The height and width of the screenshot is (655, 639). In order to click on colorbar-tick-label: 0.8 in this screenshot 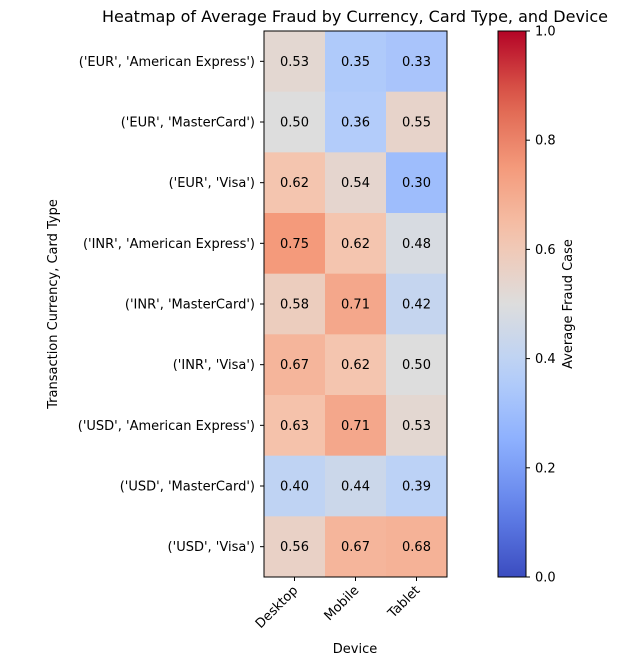, I will do `click(545, 141)`.